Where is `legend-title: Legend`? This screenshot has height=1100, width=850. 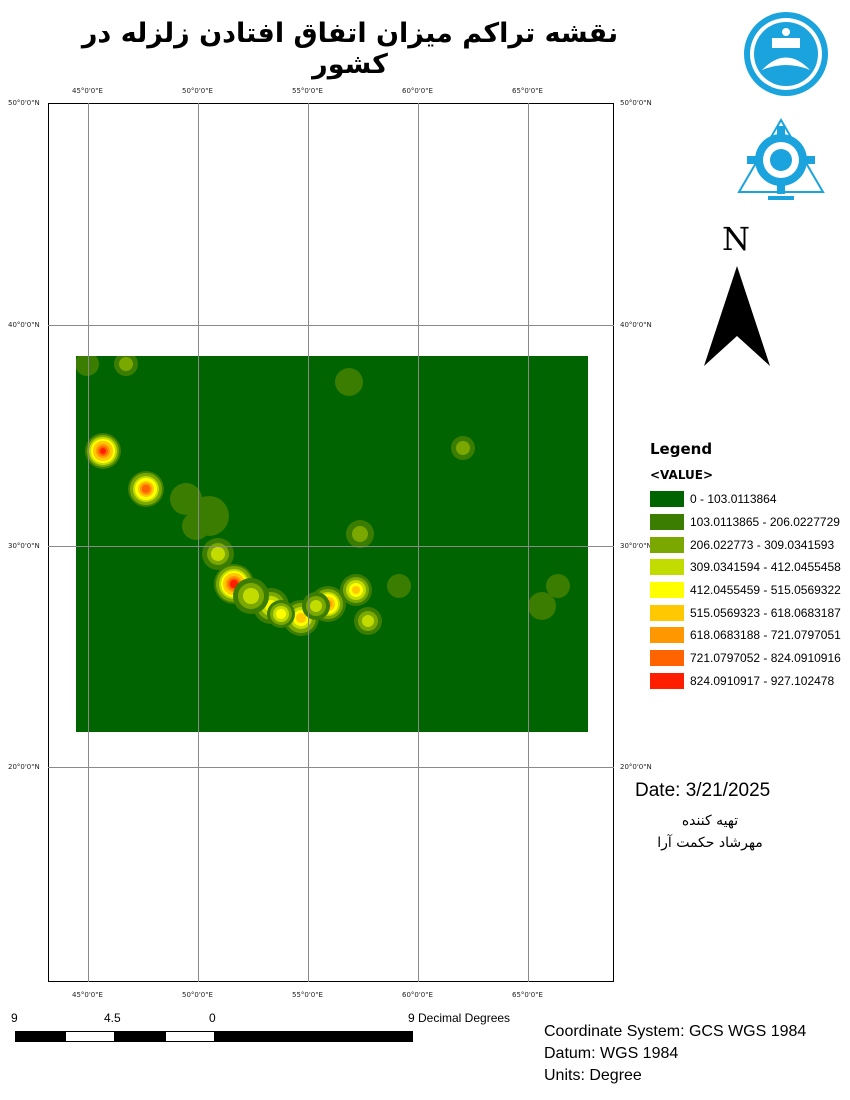 legend-title: Legend is located at coordinates (681, 449).